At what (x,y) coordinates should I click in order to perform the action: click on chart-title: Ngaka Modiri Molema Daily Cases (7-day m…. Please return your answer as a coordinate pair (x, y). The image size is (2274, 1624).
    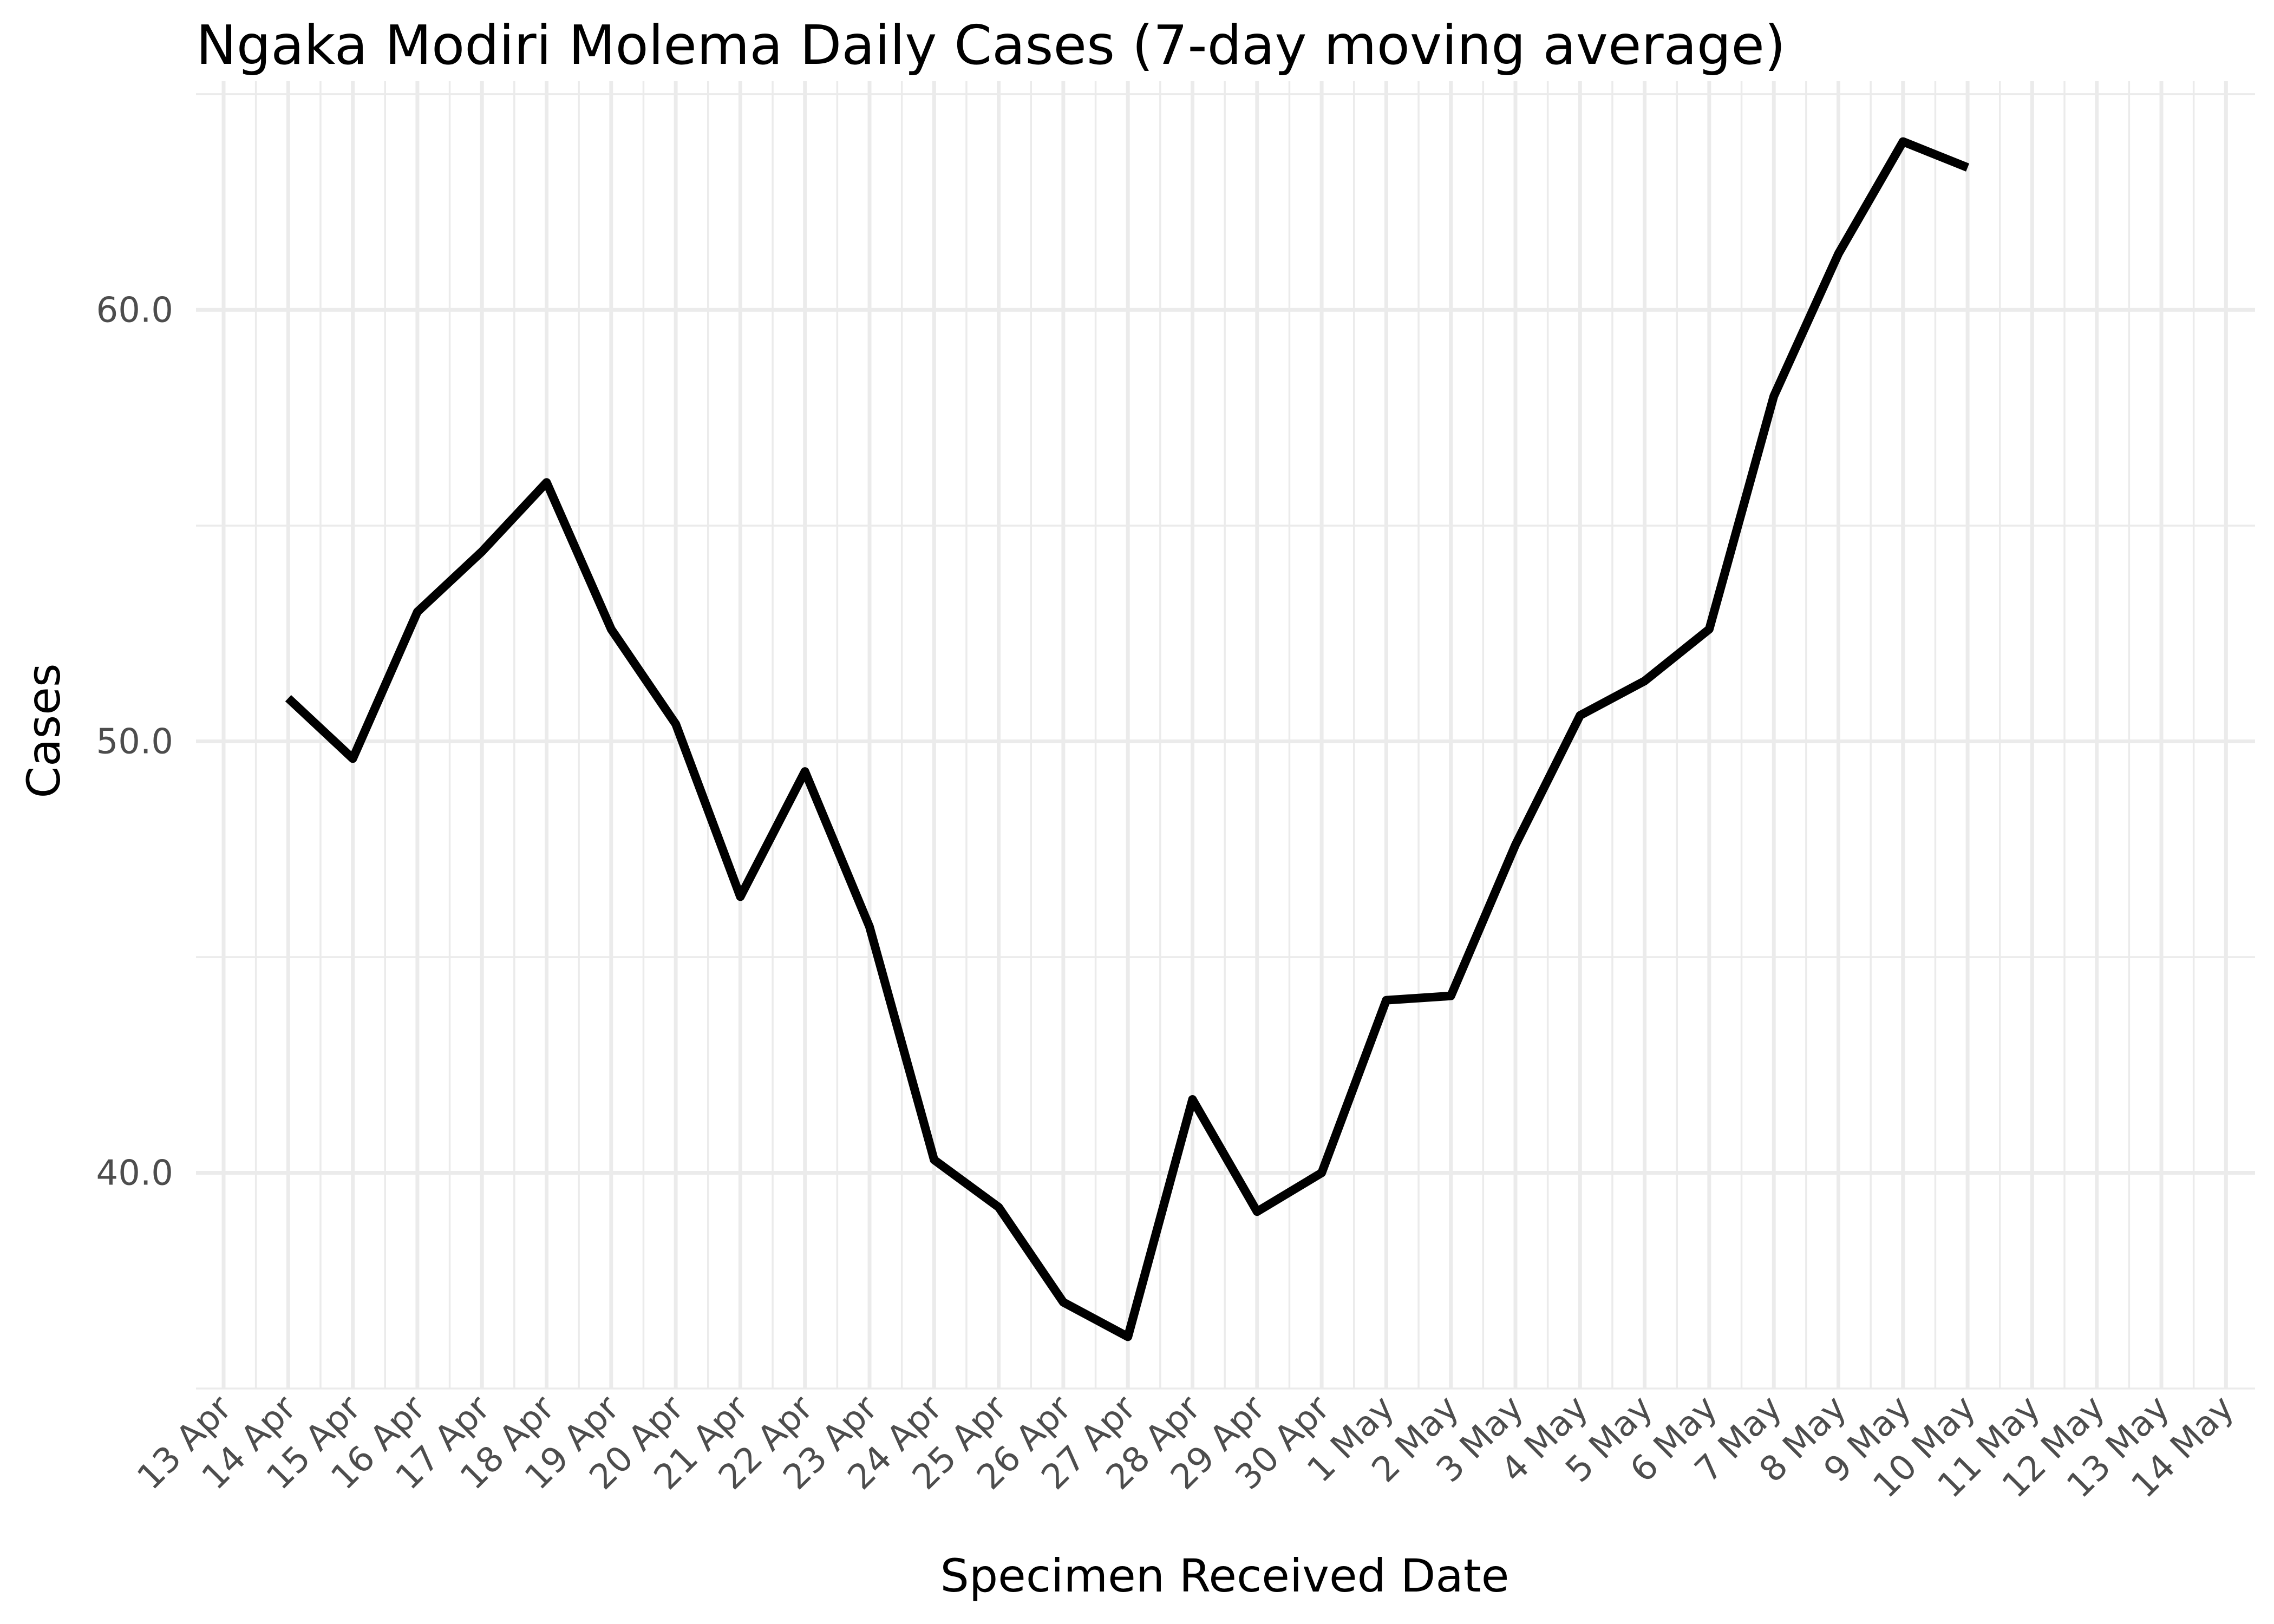
    Looking at the image, I should click on (991, 45).